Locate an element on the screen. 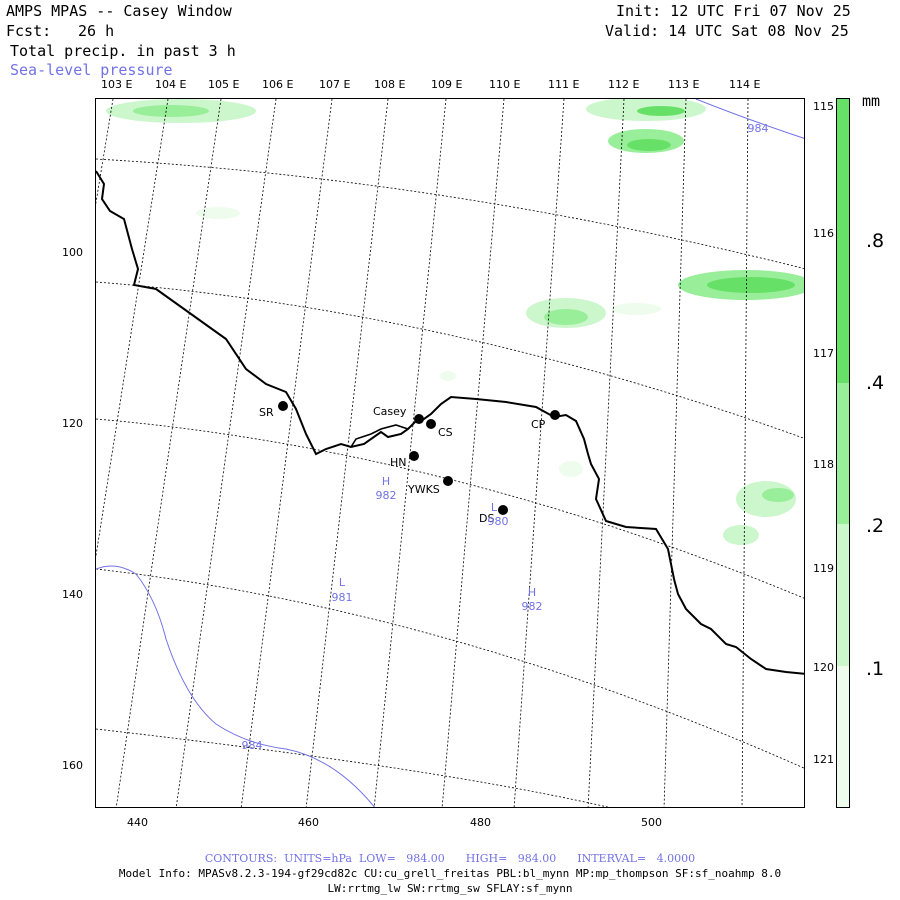 The width and height of the screenshot is (900, 900). station-label: DS is located at coordinates (486, 518).